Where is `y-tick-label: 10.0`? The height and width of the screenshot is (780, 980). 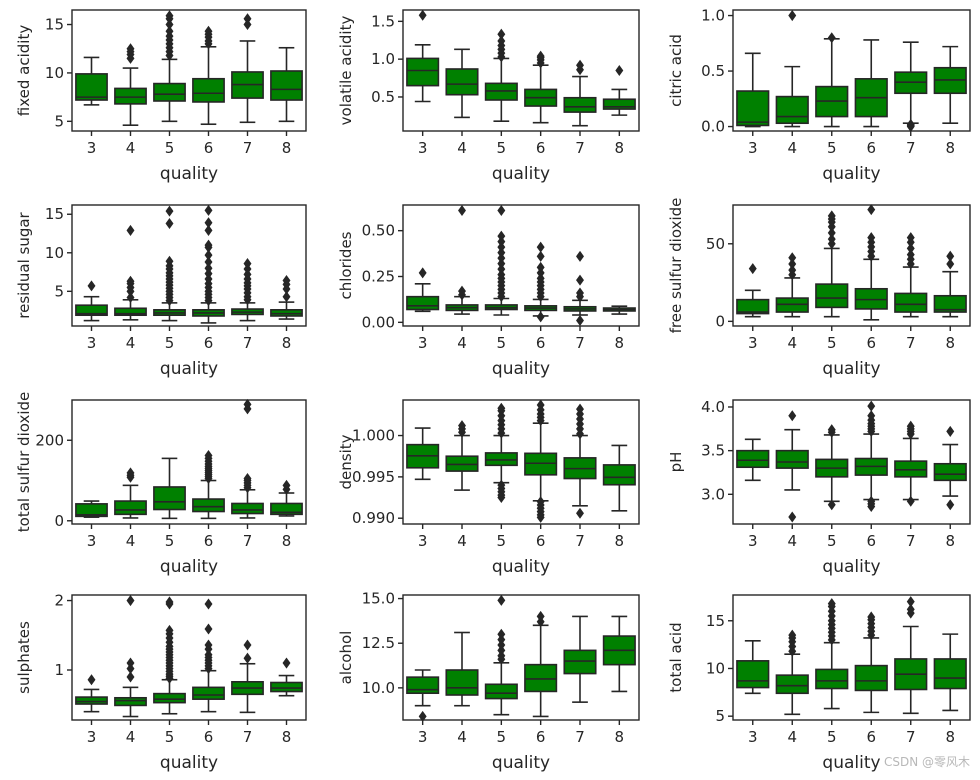
y-tick-label: 10.0 is located at coordinates (378, 688).